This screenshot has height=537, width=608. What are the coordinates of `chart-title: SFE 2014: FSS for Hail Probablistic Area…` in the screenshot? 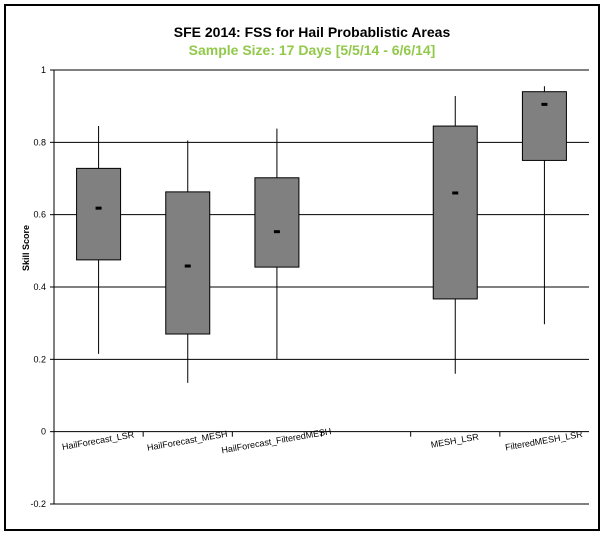 It's located at (312, 32).